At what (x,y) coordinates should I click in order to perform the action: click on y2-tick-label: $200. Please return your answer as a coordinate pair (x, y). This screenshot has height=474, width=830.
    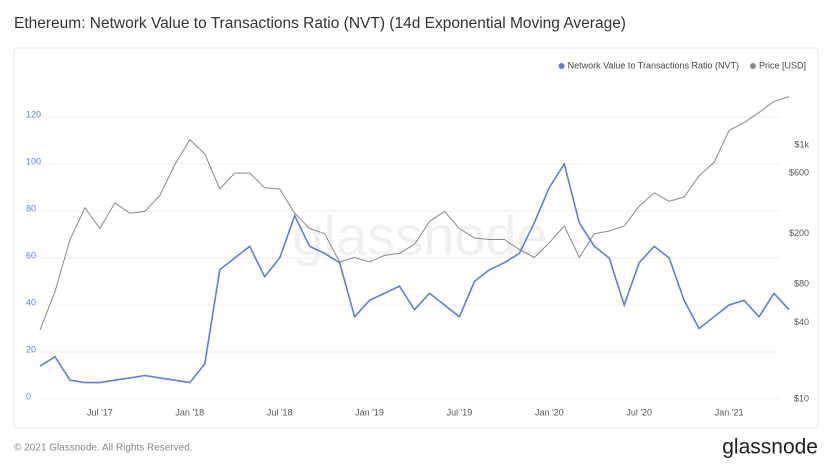
    Looking at the image, I should click on (799, 233).